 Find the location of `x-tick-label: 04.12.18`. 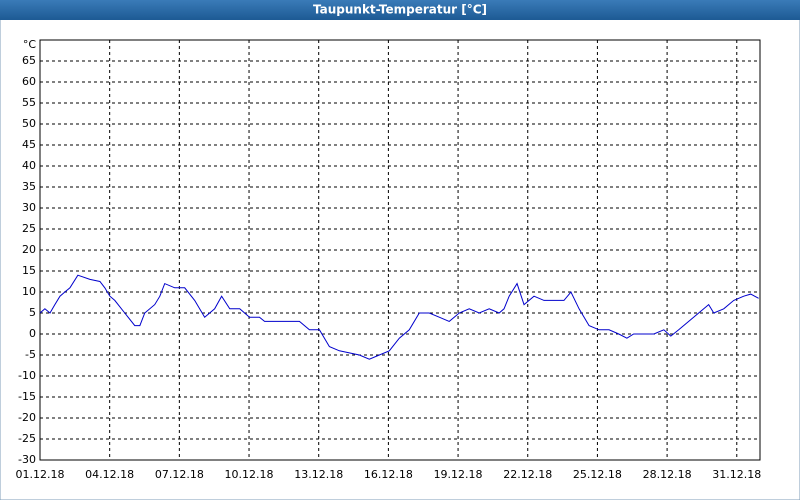

x-tick-label: 04.12.18 is located at coordinates (109, 474).